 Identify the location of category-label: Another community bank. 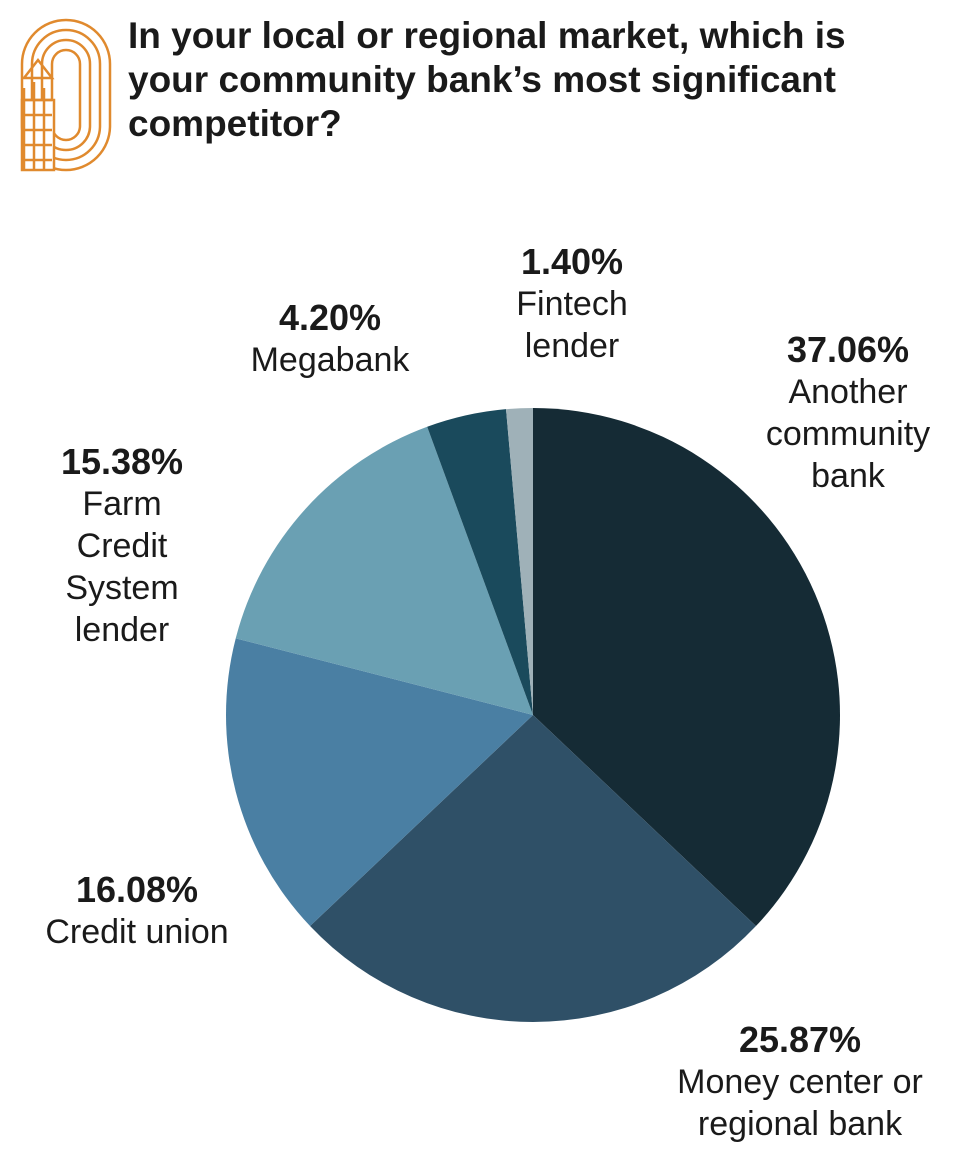
(848, 434).